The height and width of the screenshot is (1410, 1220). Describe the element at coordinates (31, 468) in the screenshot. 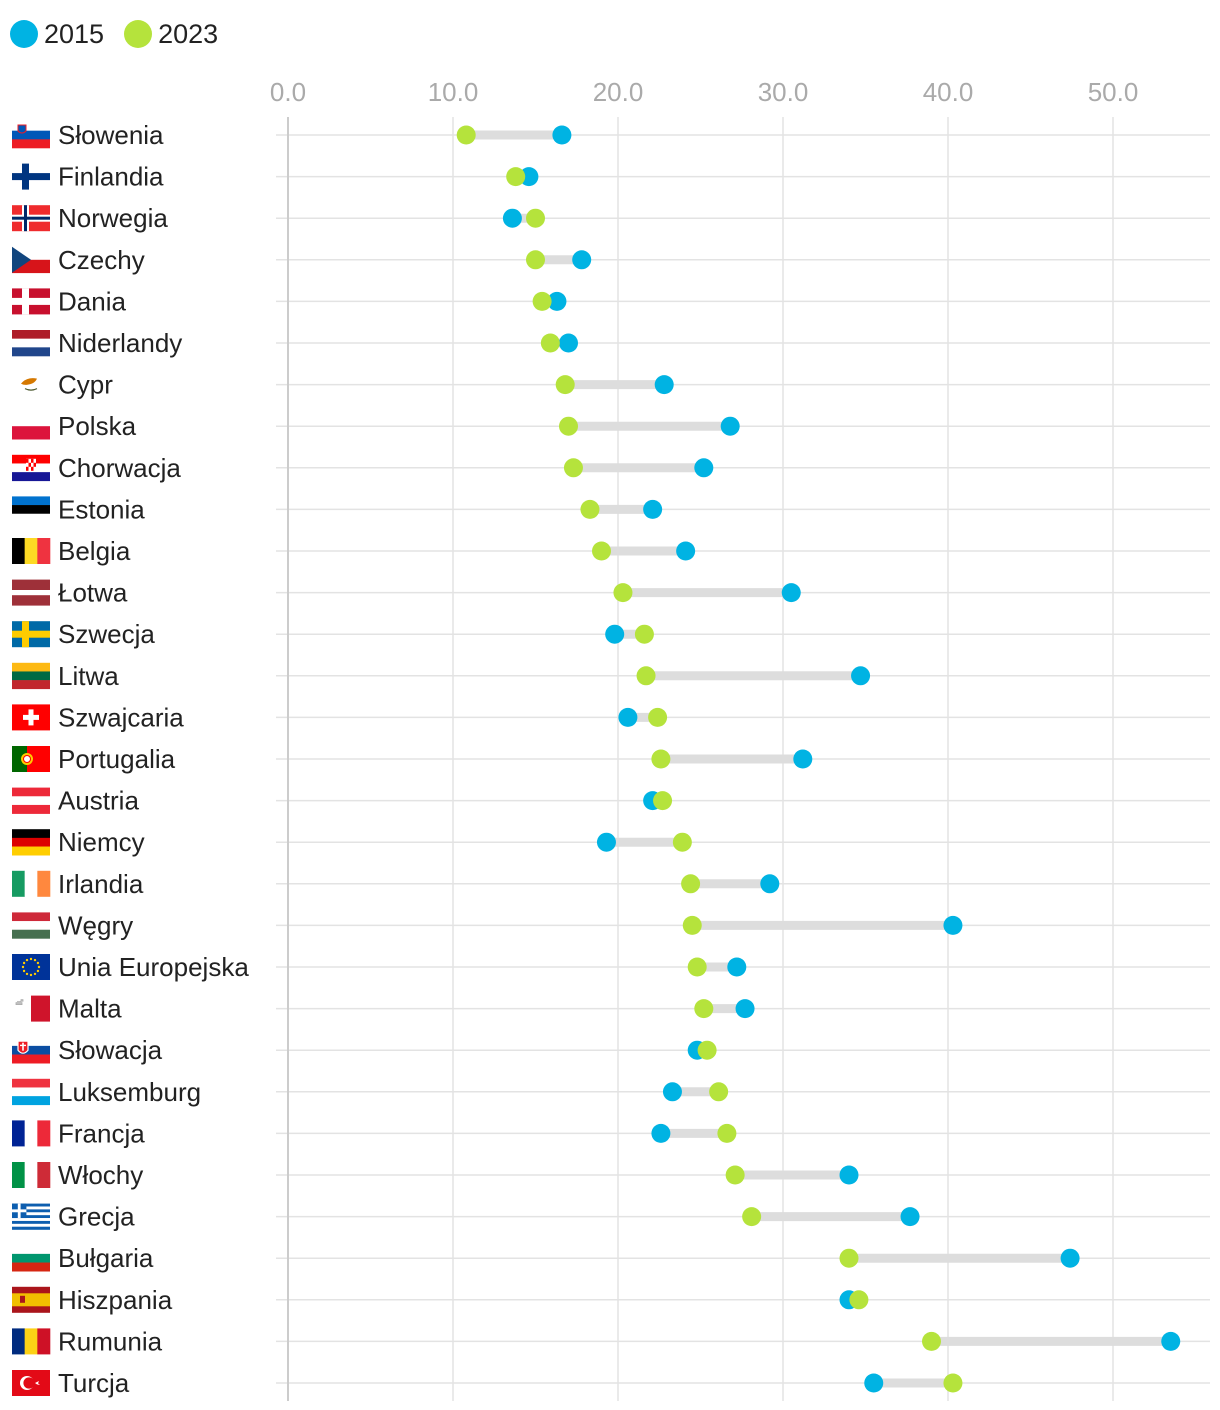

I see `croatia-flag-icon` at that location.